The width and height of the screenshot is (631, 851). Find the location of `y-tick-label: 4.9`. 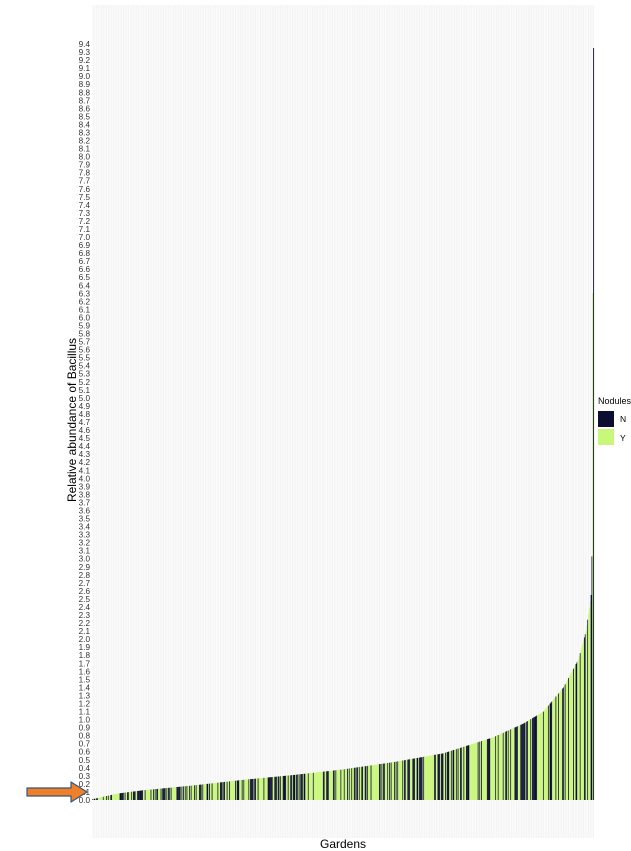

y-tick-label: 4.9 is located at coordinates (85, 406).